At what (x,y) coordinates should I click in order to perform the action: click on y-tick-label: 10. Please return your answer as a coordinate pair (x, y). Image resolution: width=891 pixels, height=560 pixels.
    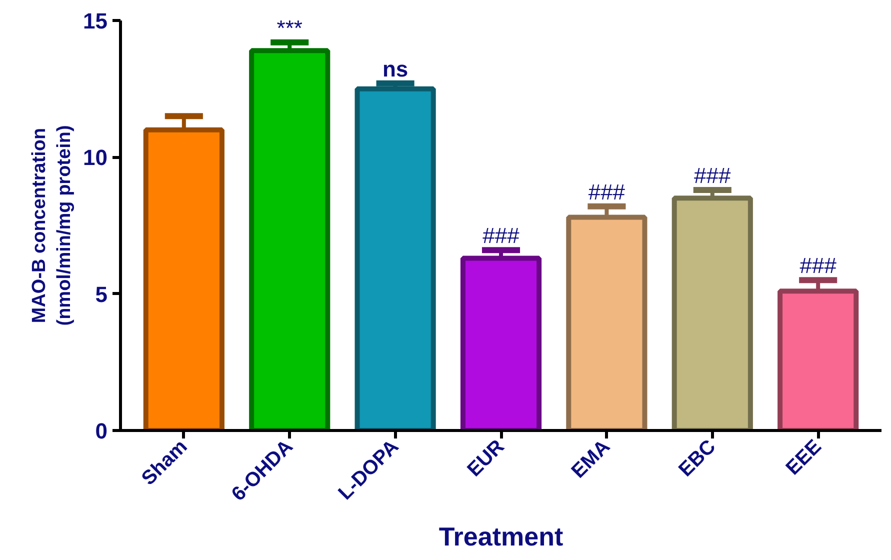
    Looking at the image, I should click on (95, 157).